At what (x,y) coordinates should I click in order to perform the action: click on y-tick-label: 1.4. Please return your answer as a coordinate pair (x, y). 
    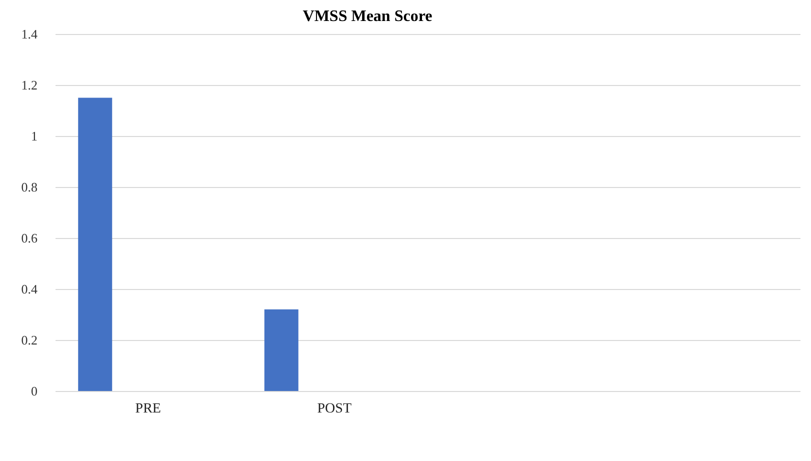
    Looking at the image, I should click on (29, 34).